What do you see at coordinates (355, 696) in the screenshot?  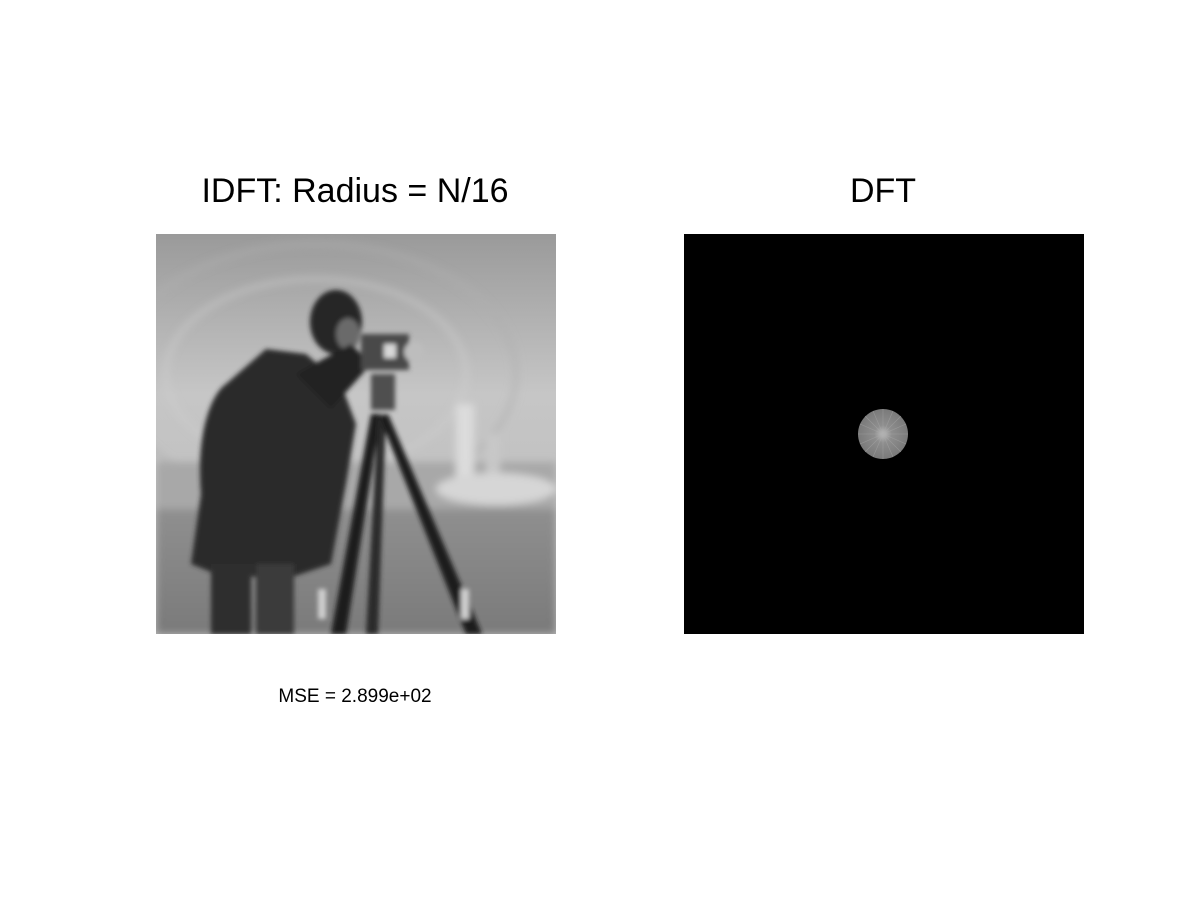 I see `mse-caption: MSE = 2.899e+02` at bounding box center [355, 696].